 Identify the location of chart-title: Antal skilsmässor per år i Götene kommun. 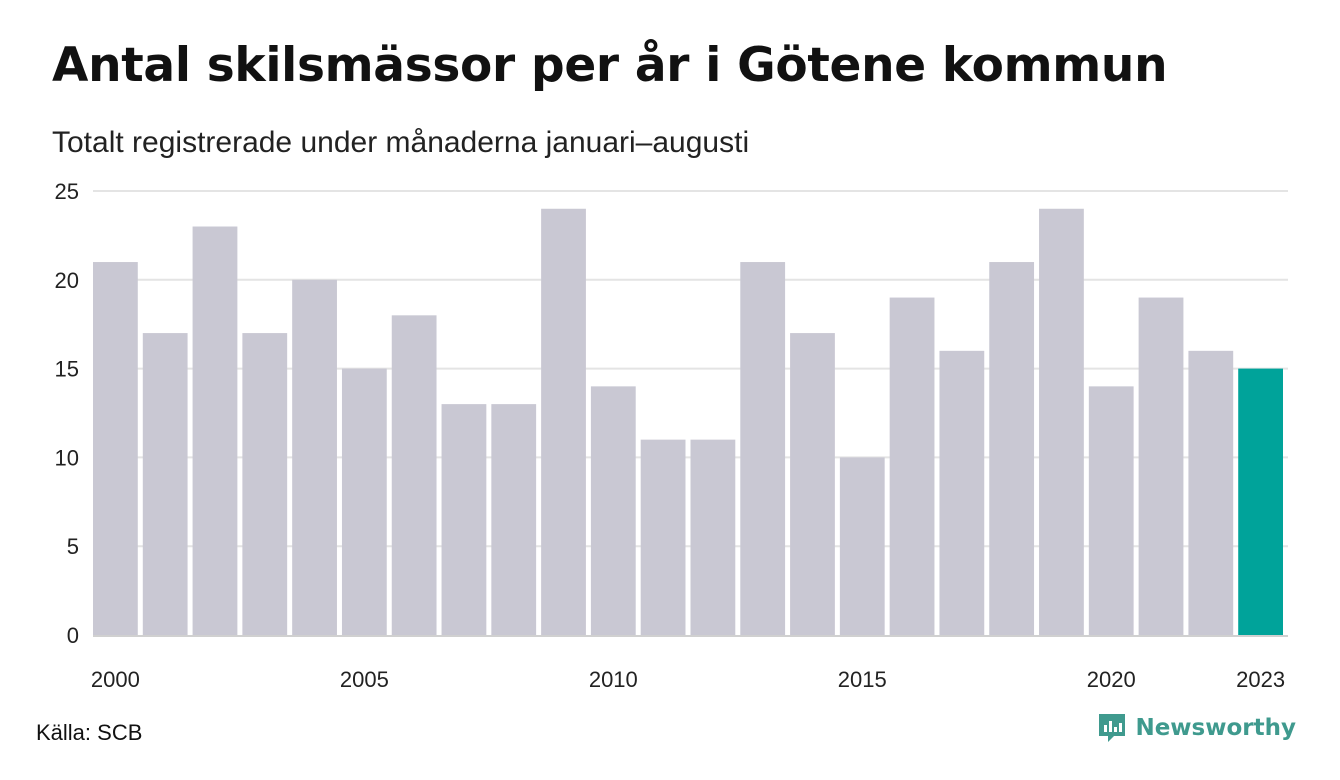
(610, 65).